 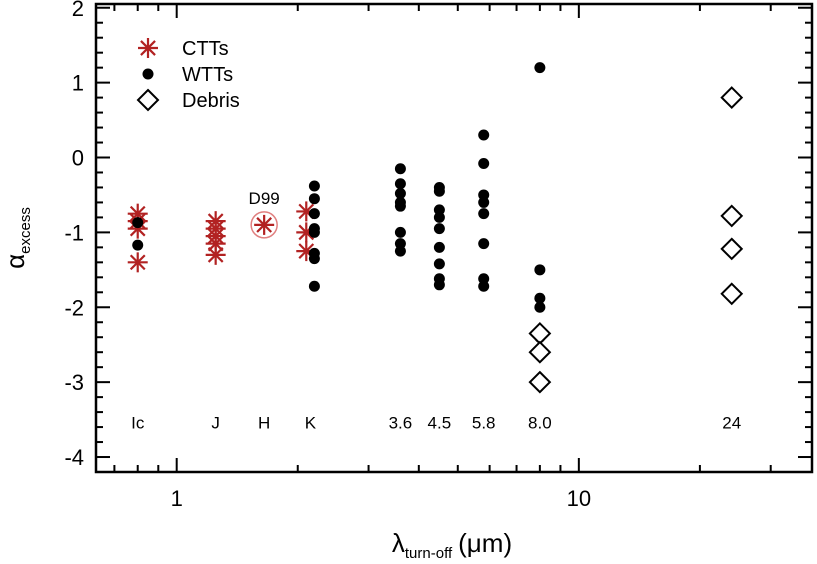 I want to click on x-axis-title-subscript: turn-off, so click(x=429, y=553).